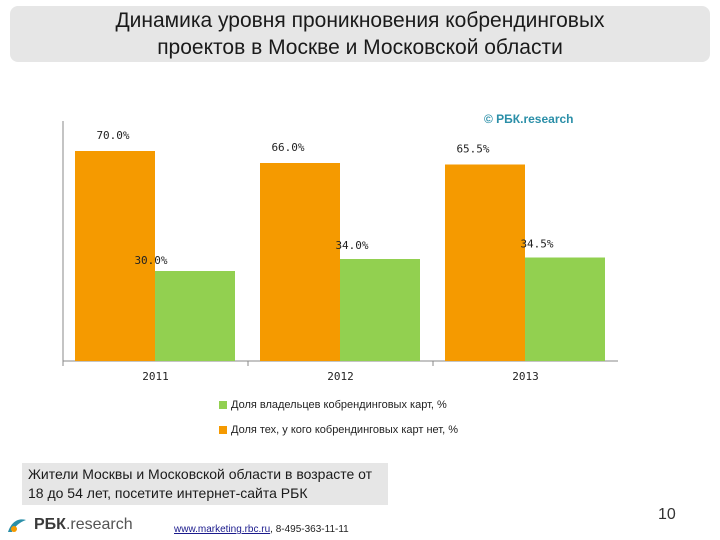 The width and height of the screenshot is (720, 540). Describe the element at coordinates (309, 529) in the screenshot. I see `phone-number: , 8-495-363-11-11` at that location.